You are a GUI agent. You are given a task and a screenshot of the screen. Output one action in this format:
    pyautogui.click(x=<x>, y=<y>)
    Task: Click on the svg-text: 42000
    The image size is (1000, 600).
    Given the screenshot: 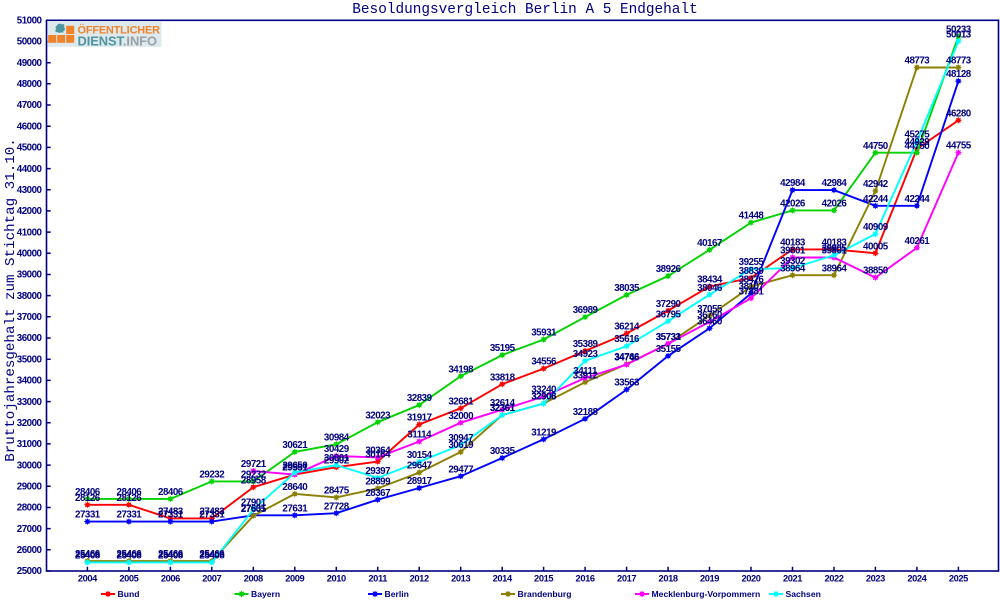 What is the action you would take?
    pyautogui.click(x=30, y=211)
    